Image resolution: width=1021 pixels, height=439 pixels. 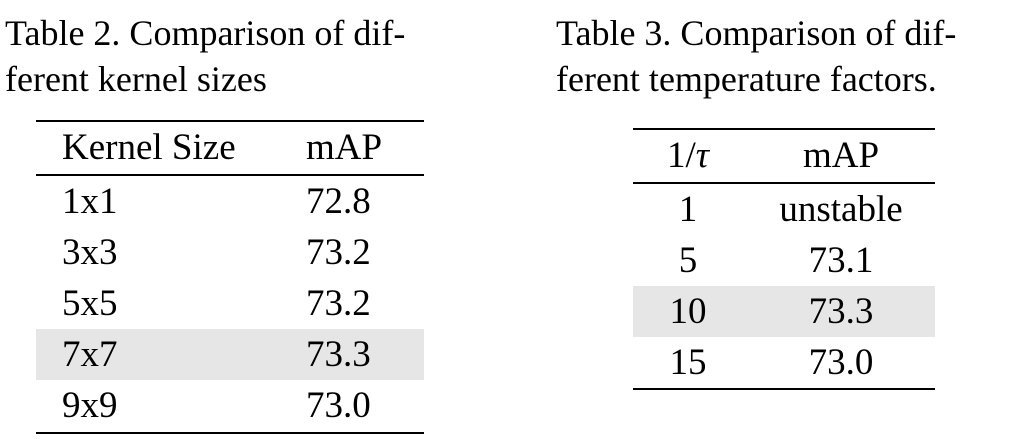 What do you see at coordinates (688, 362) in the screenshot?
I see `factor-cell: 15` at bounding box center [688, 362].